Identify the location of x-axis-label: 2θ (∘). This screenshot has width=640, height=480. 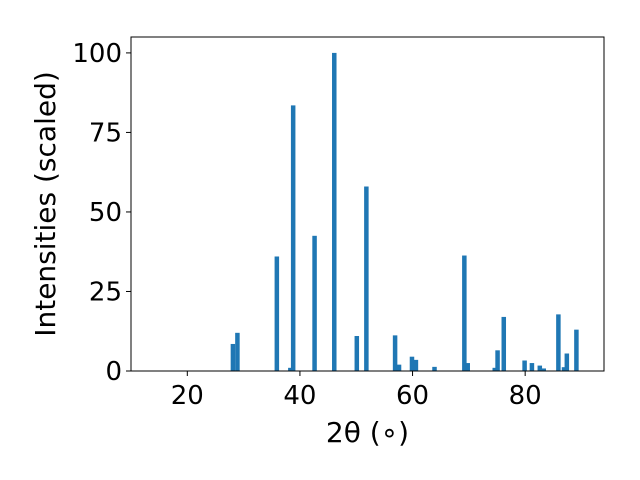
(367, 432).